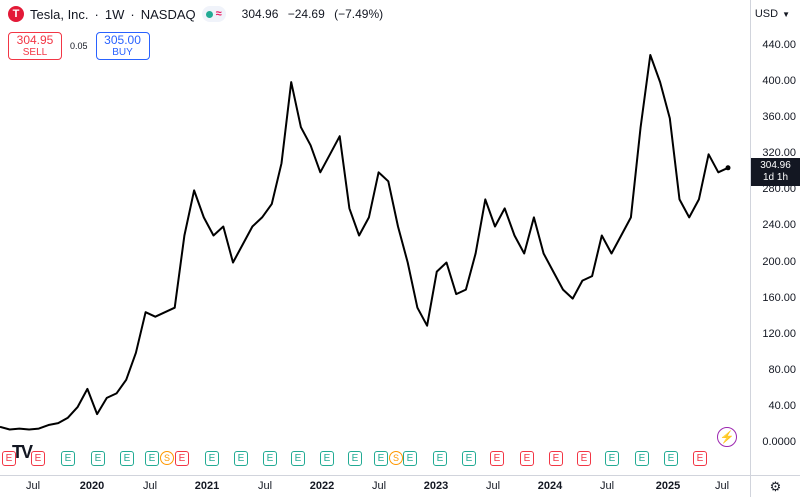  What do you see at coordinates (727, 437) in the screenshot?
I see `lightning-icon: ⚡` at bounding box center [727, 437].